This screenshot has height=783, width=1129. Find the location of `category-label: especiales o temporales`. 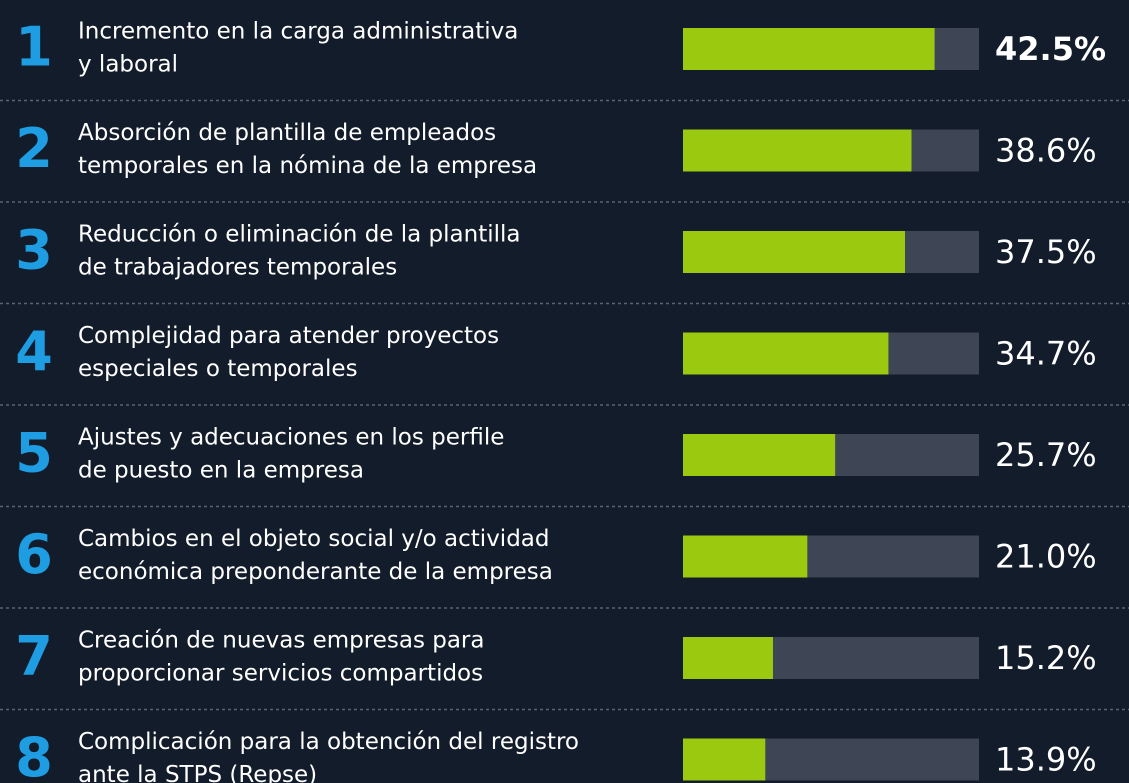

category-label: especiales o temporales is located at coordinates (218, 369).